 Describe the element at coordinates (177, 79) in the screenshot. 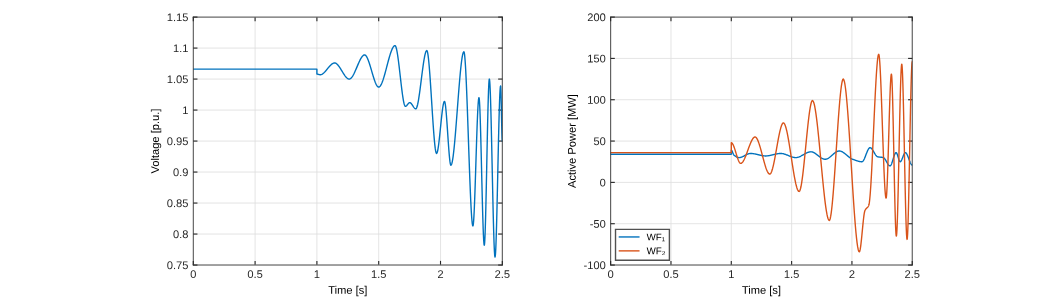

I see `y-tick-label: 1.05` at that location.